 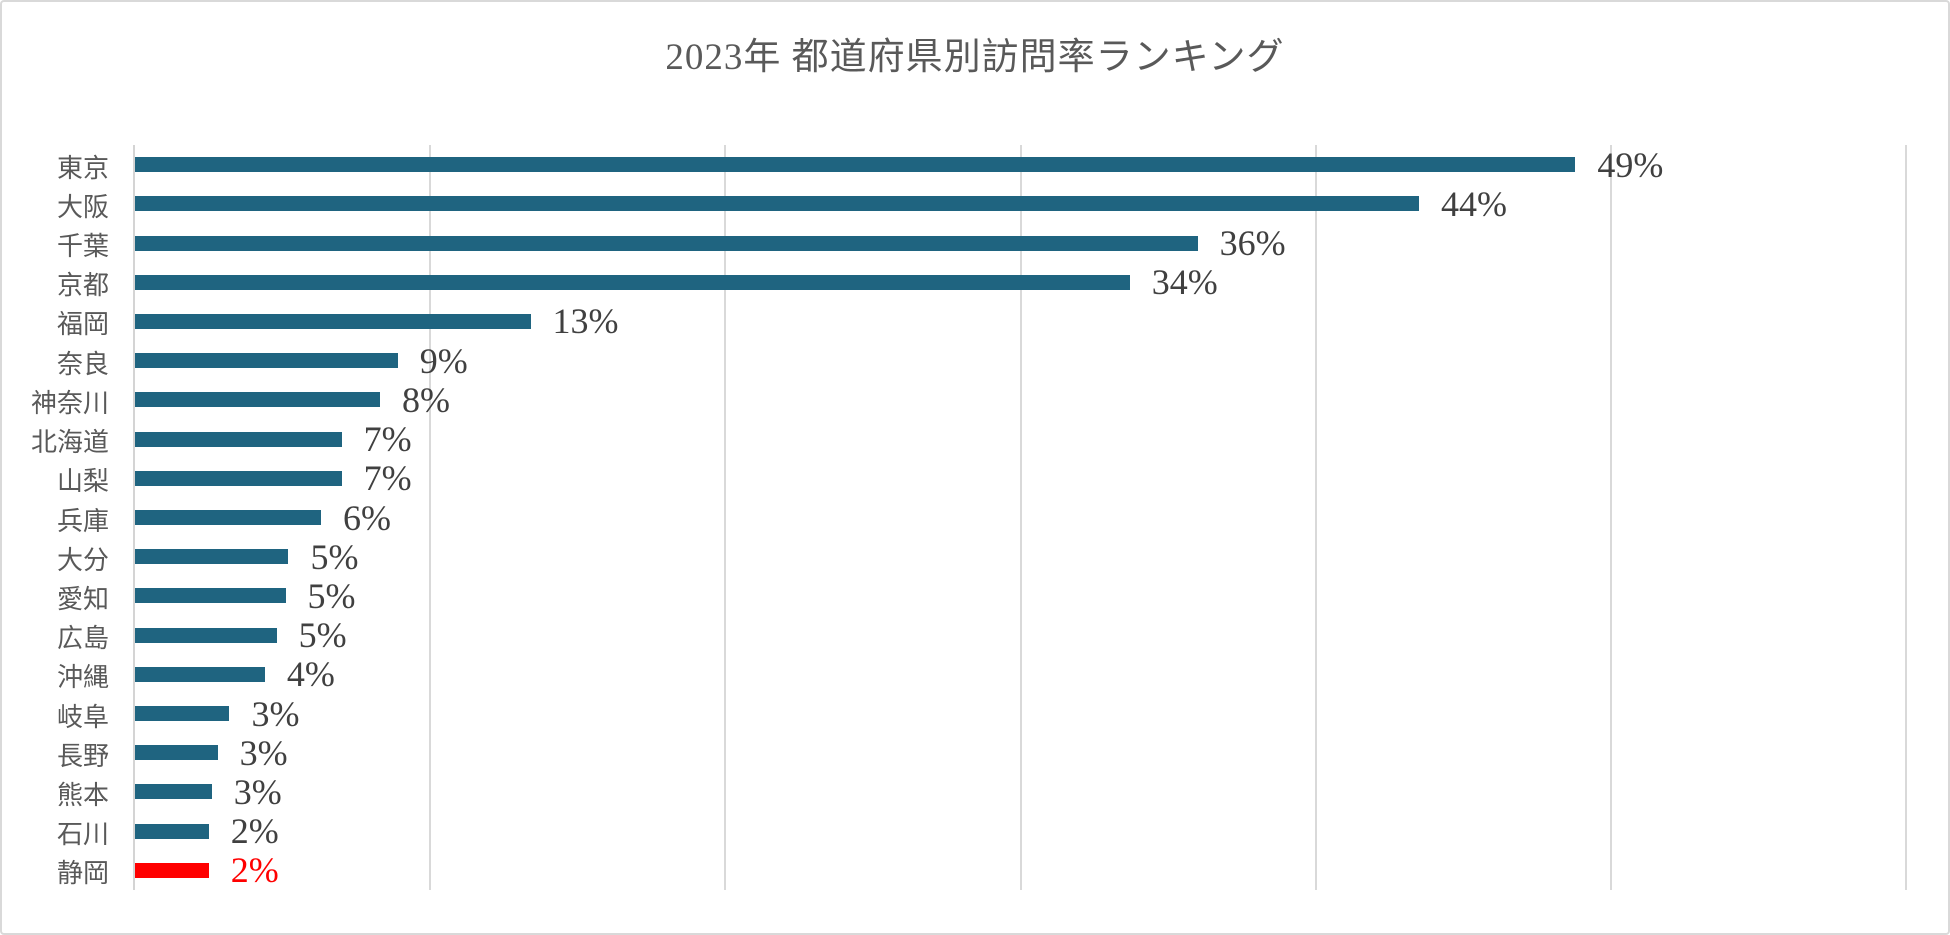 What do you see at coordinates (82, 560) in the screenshot?
I see `category-label: 大分` at bounding box center [82, 560].